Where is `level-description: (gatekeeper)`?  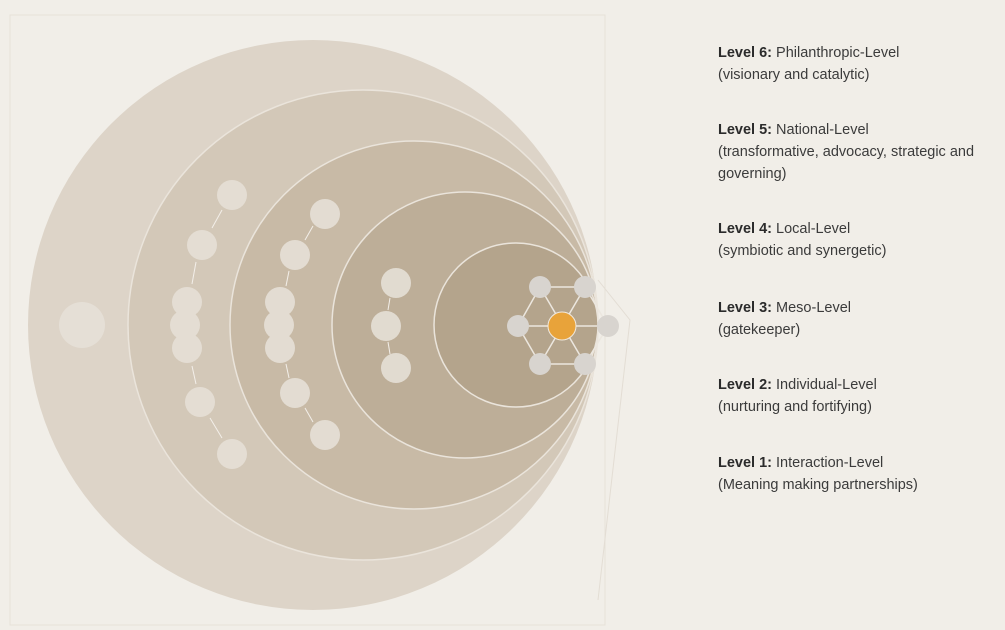 level-description: (gatekeeper) is located at coordinates (759, 330).